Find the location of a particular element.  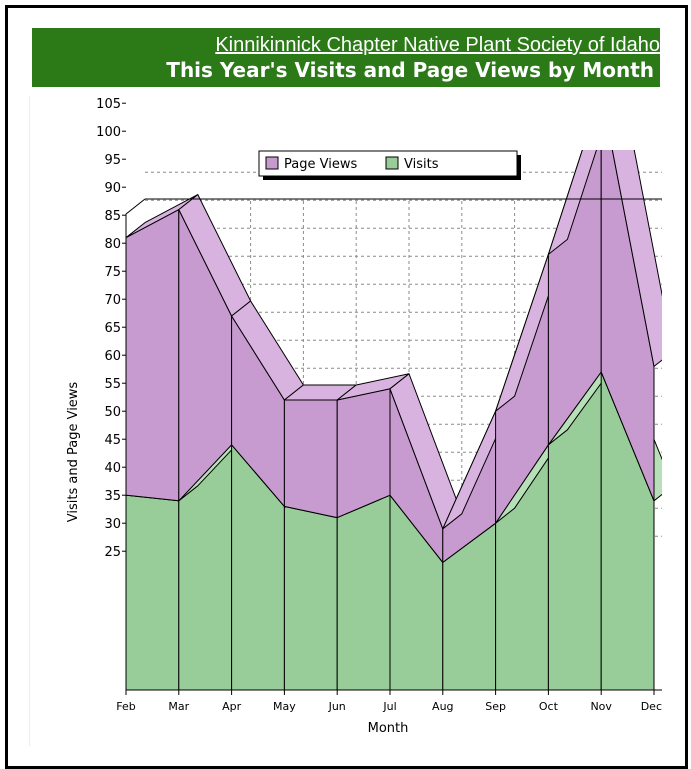

legend-label-page-views: Page Views is located at coordinates (320, 164).